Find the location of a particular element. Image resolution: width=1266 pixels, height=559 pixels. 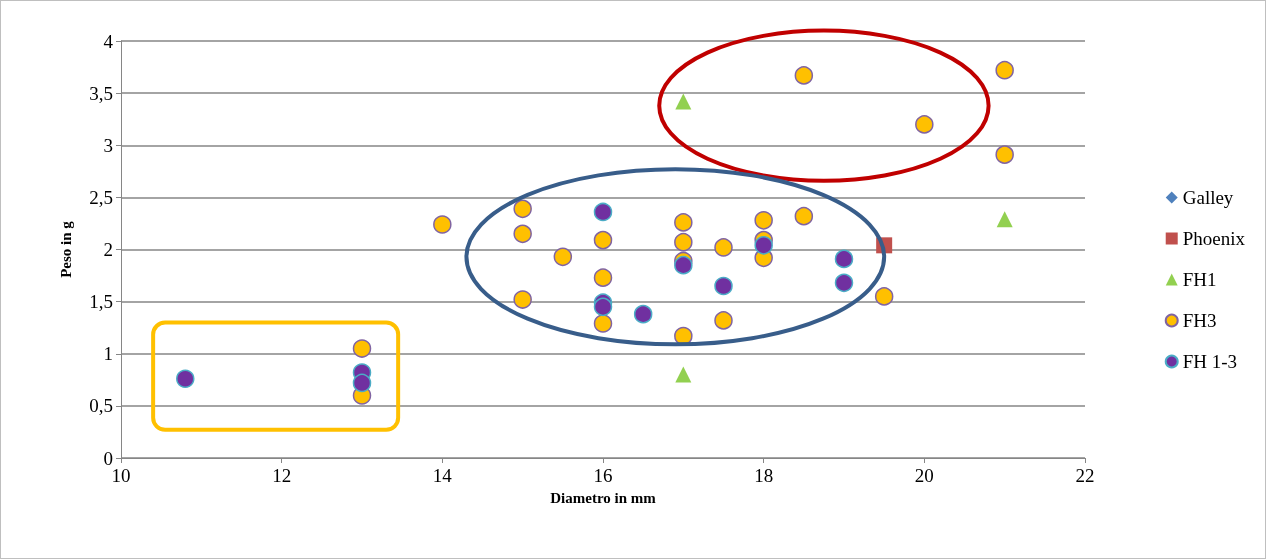

x-tick-label: 12 is located at coordinates (282, 475).